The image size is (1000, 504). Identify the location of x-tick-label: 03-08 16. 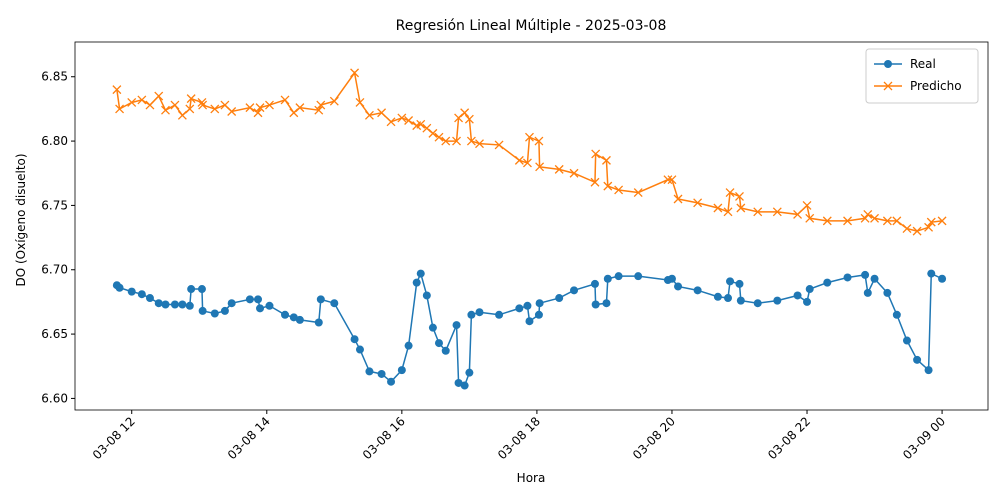
(384, 438).